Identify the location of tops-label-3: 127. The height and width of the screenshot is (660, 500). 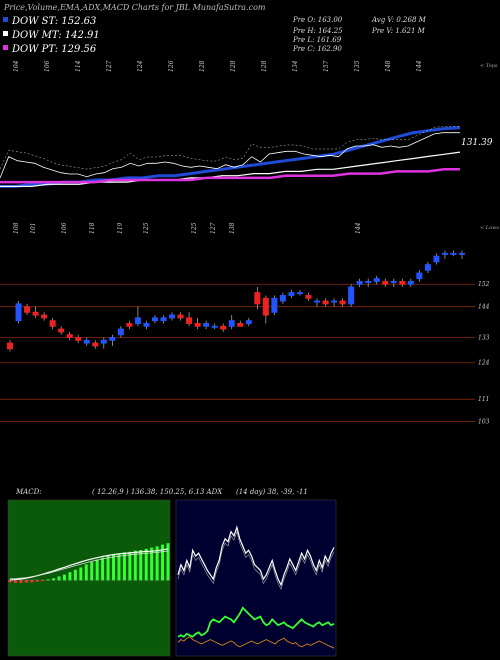
(109, 66).